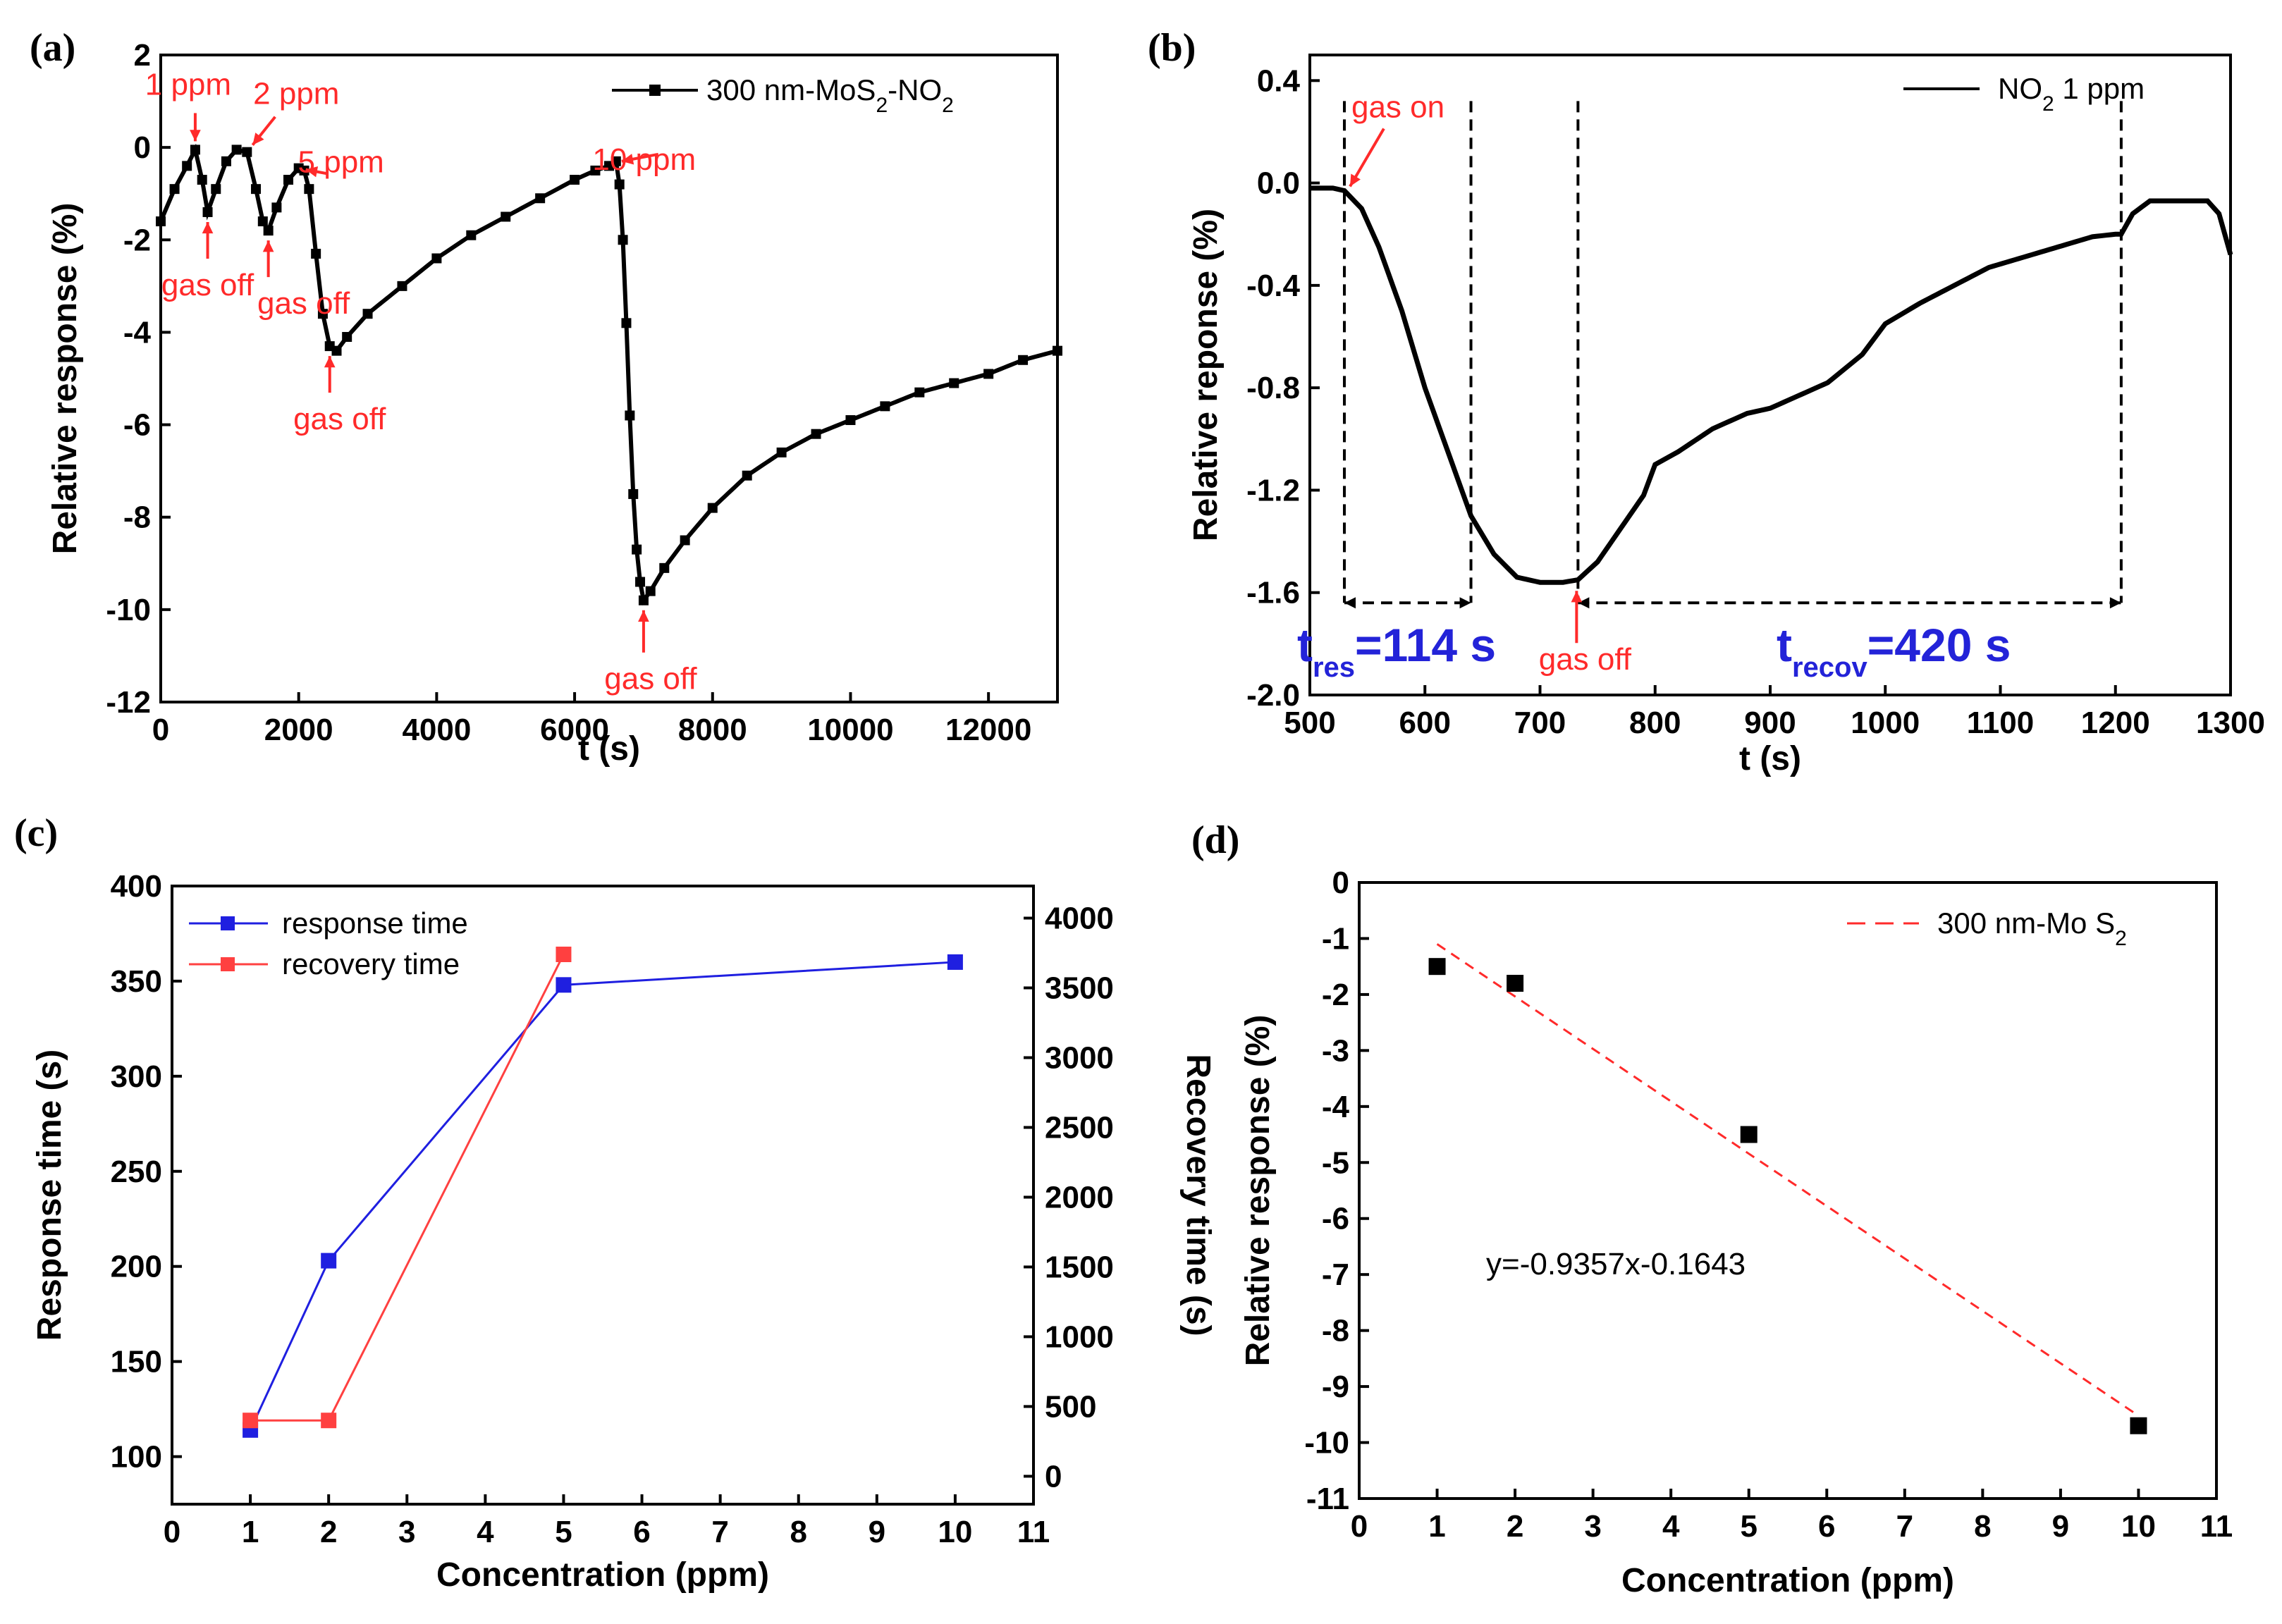 The width and height of the screenshot is (2282, 1624). I want to click on b-y-tick-label: -1.2, so click(1273, 491).